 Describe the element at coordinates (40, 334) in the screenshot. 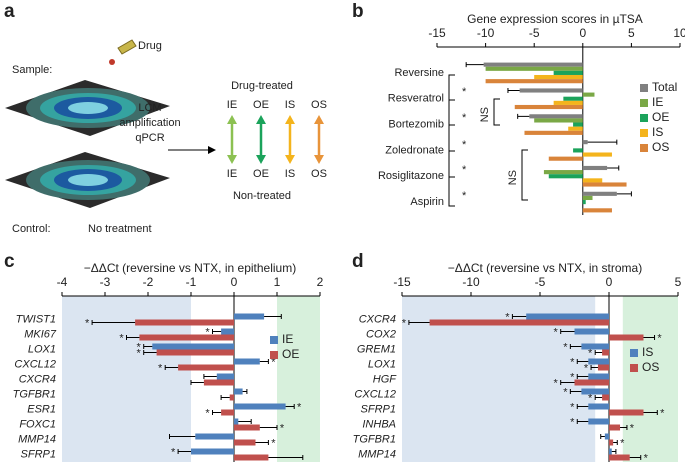

I see `y-tick-label: MKI67` at that location.